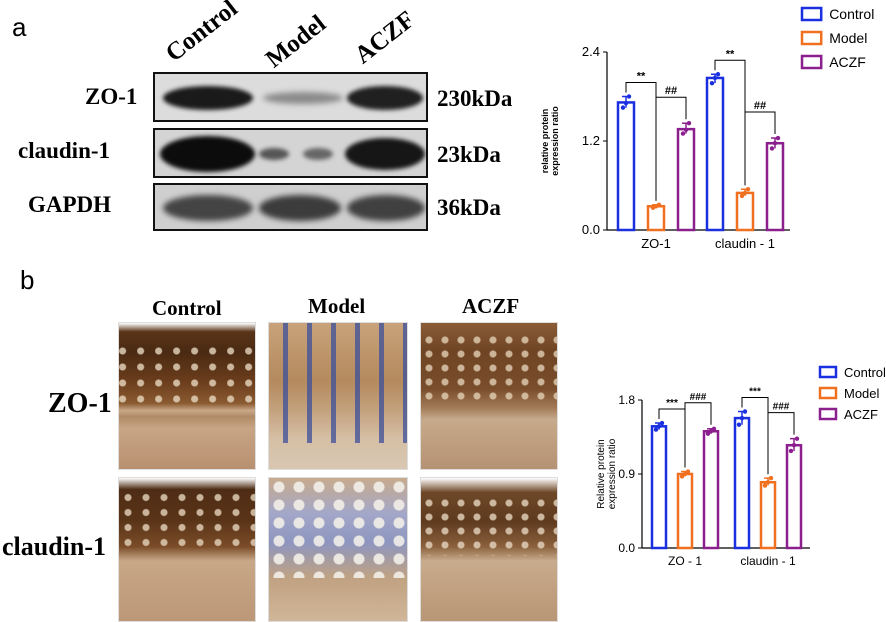 The image size is (886, 622). I want to click on legend-swatch-control, so click(828, 372).